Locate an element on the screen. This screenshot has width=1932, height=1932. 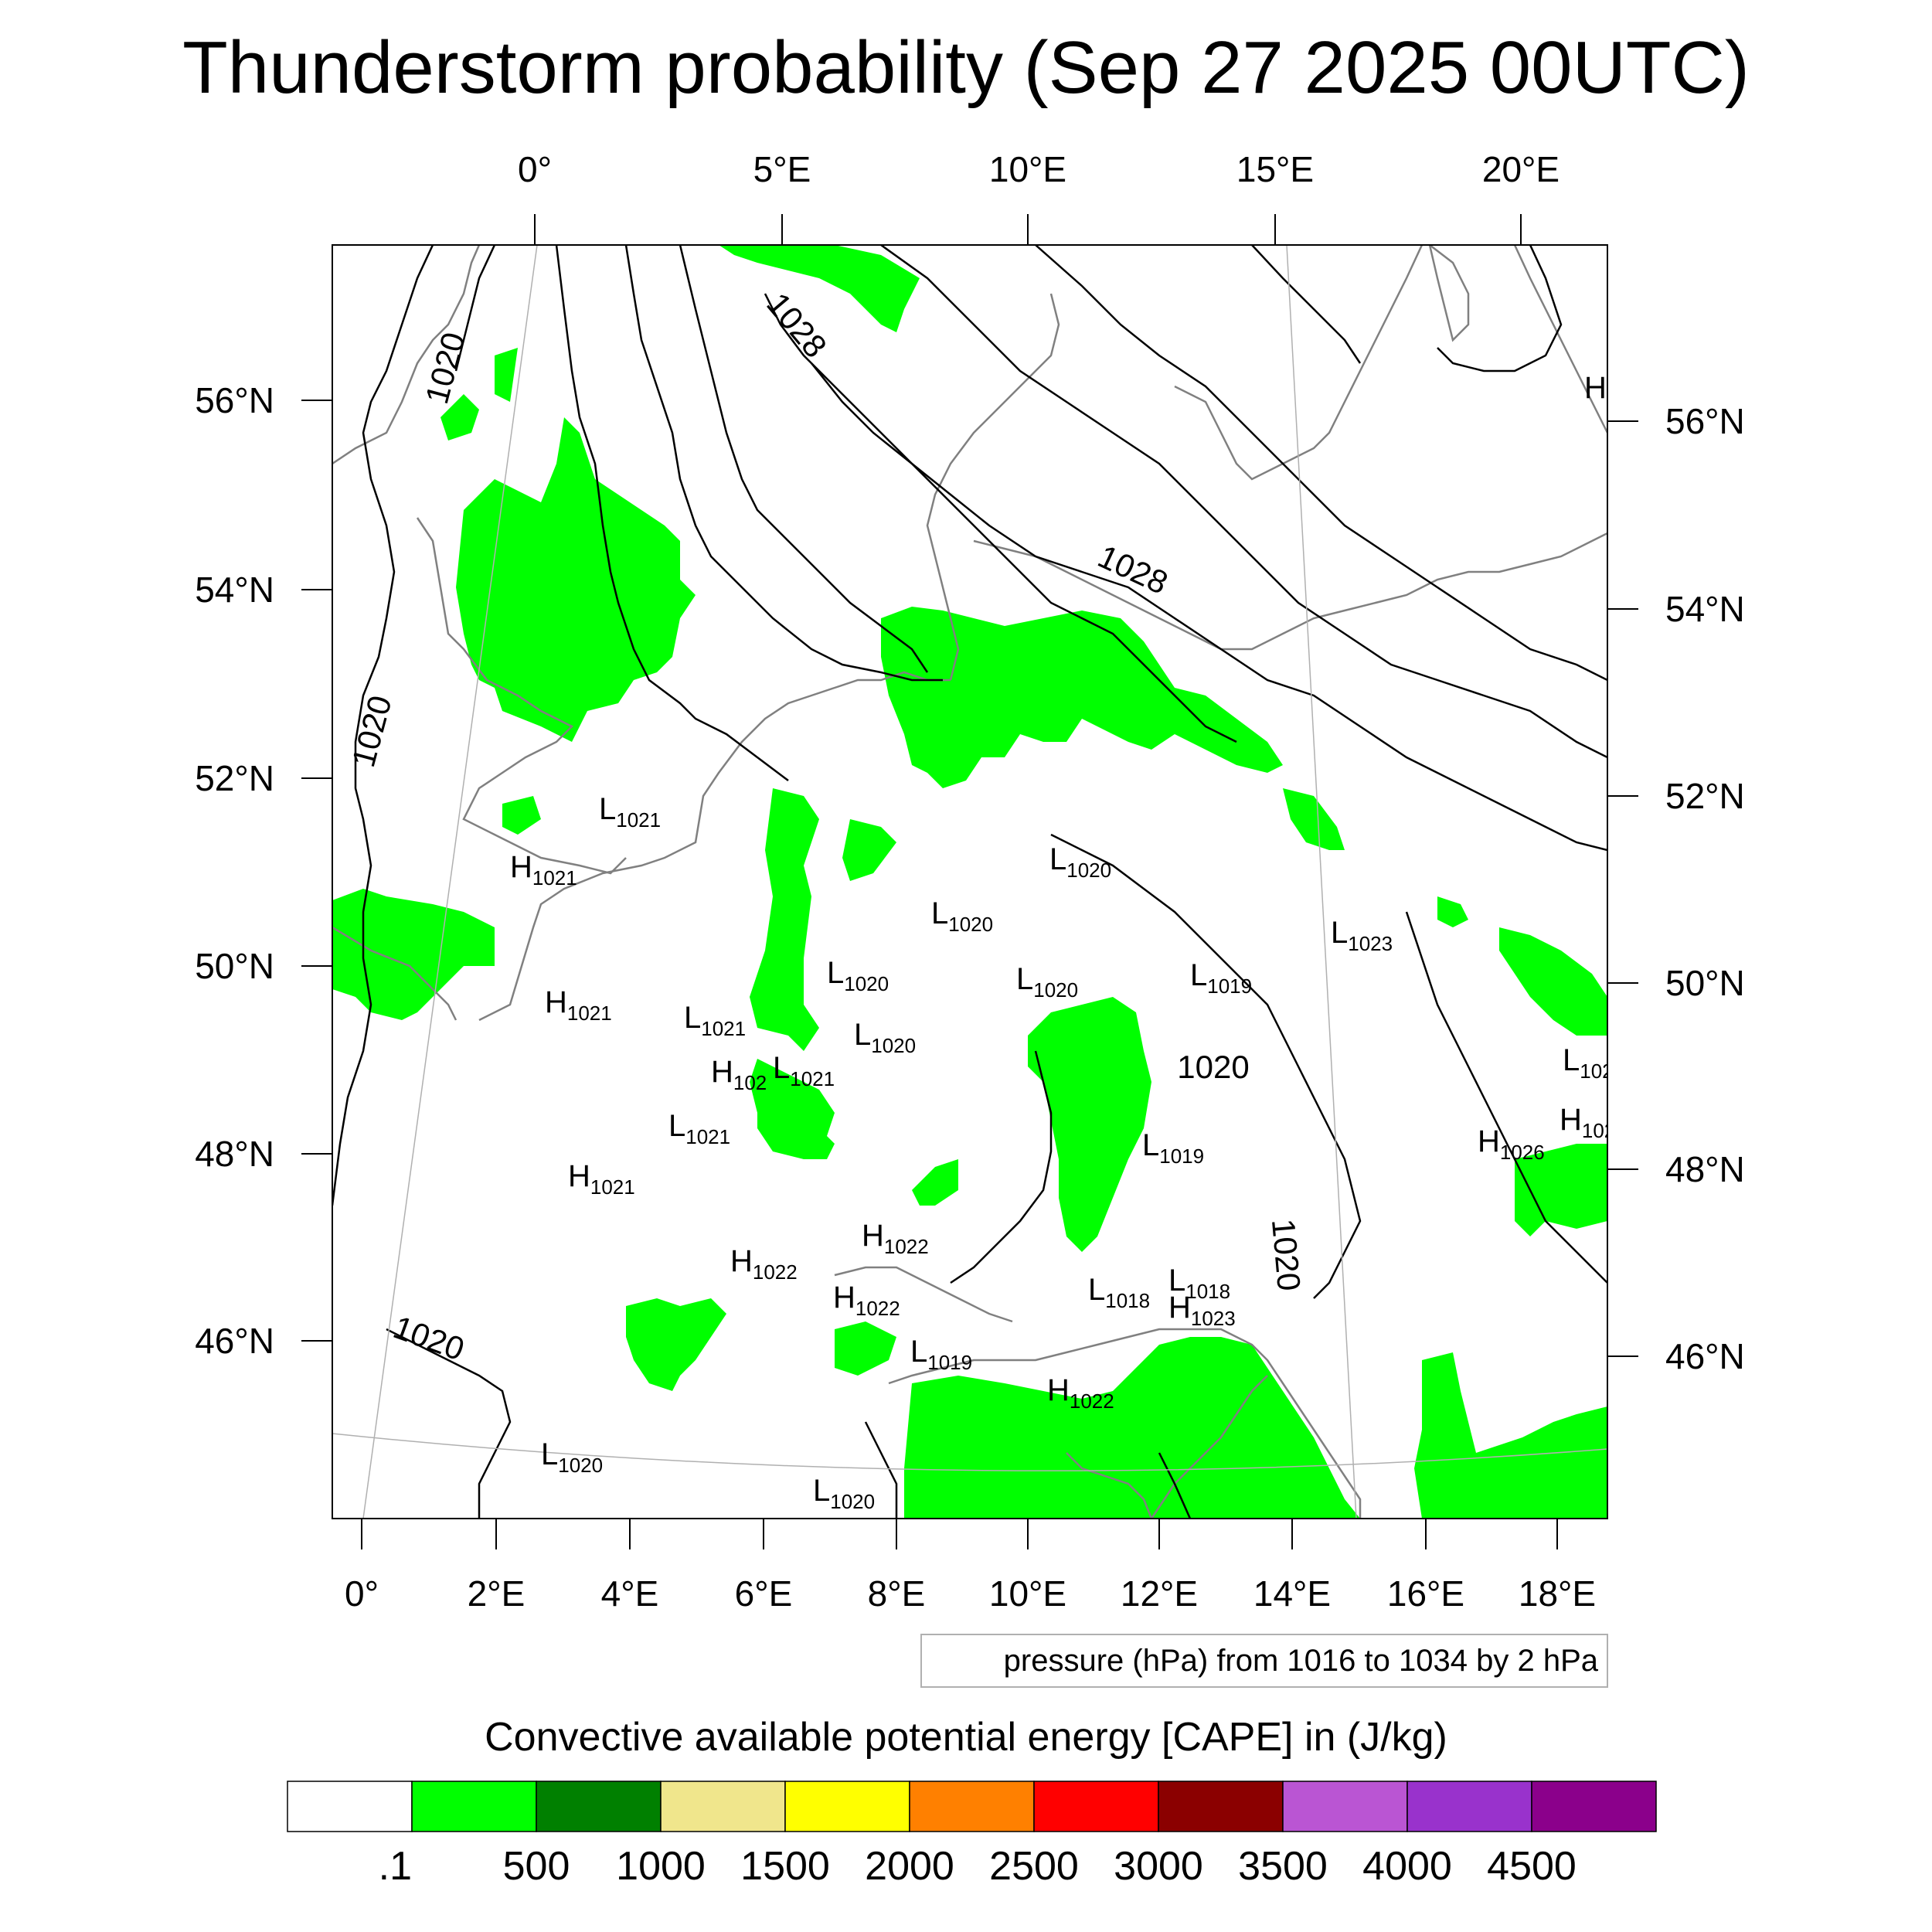
colorbar-tick-label: 2000 is located at coordinates (910, 1867).